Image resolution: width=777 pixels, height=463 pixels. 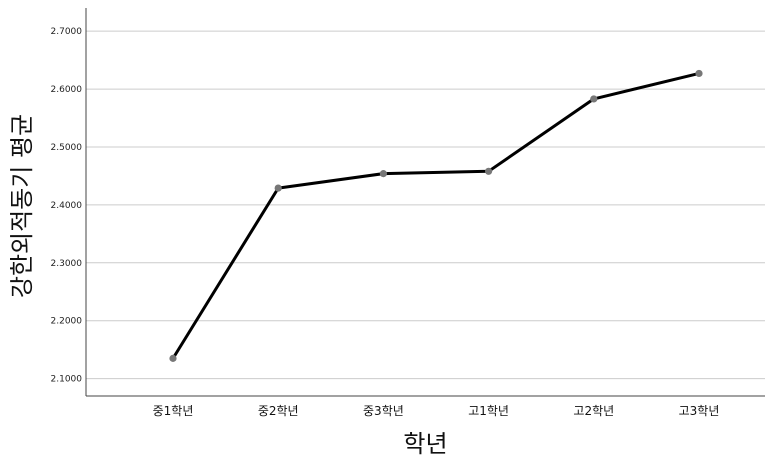 I want to click on y-axis-title: 강한외적동기 평균, so click(x=22, y=206).